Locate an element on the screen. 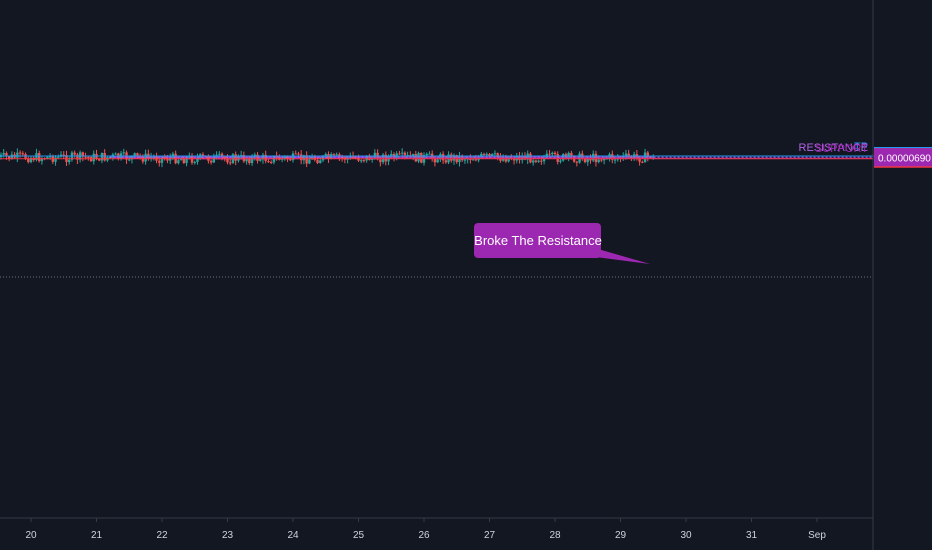  callout-text: Broke The Resistance is located at coordinates (538, 240).